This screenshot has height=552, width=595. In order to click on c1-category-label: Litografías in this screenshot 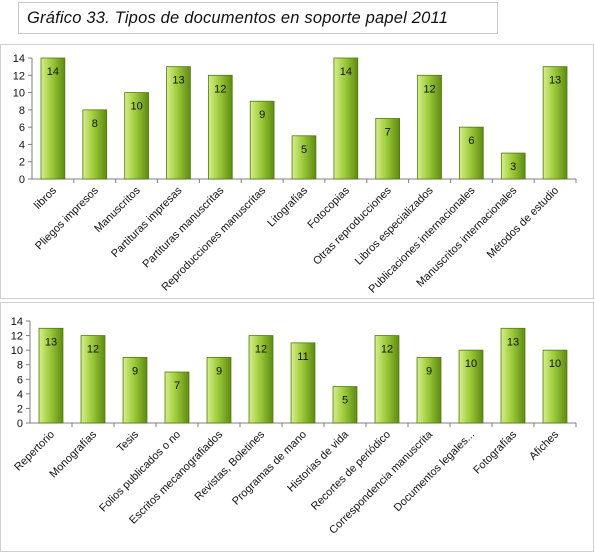, I will do `click(287, 206)`.